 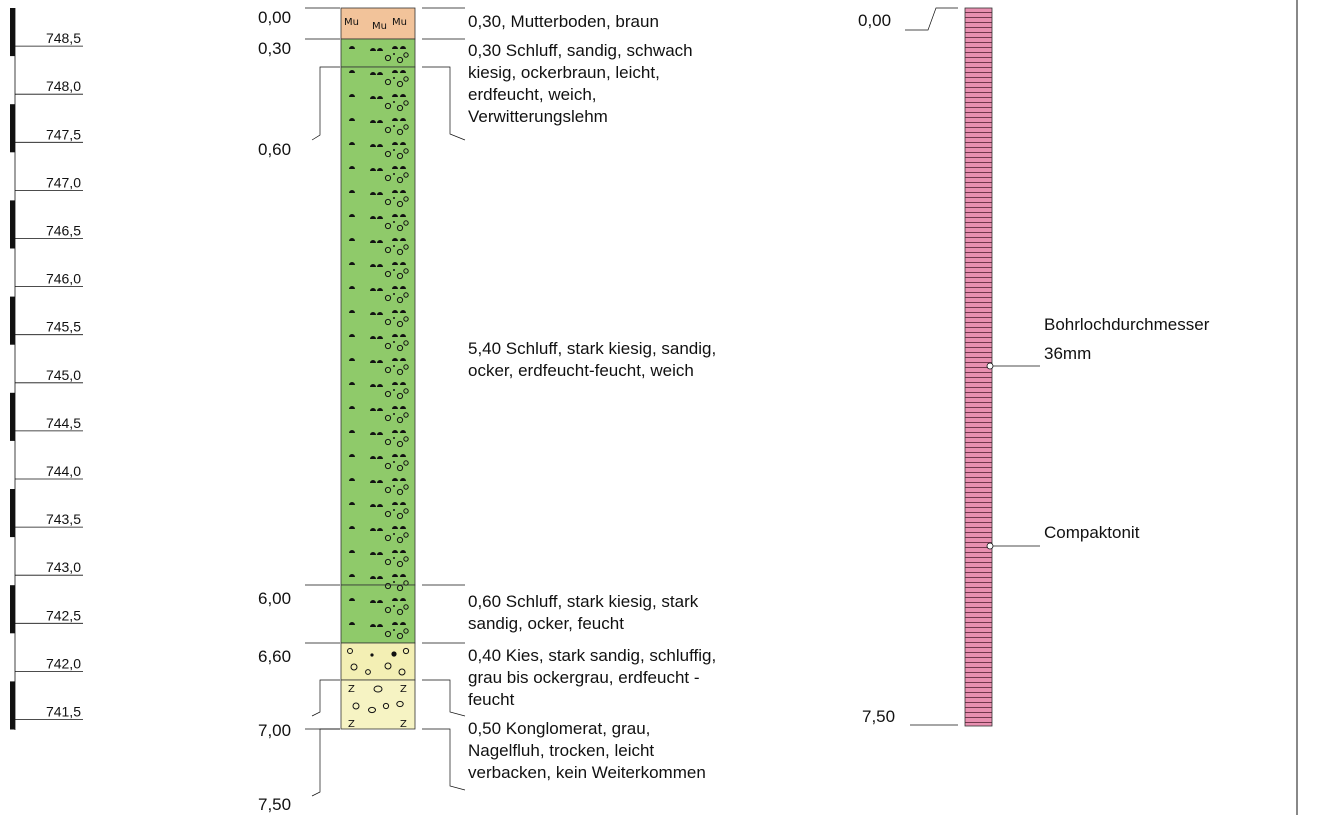 I want to click on layer-1-description: 0,30, Mutterboden, braun, so click(x=563, y=21).